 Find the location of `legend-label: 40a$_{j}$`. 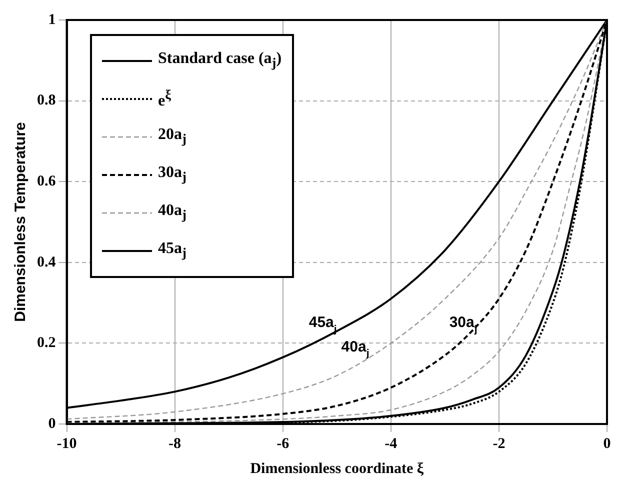

legend-label: 40a$_{j}$ is located at coordinates (172, 213).